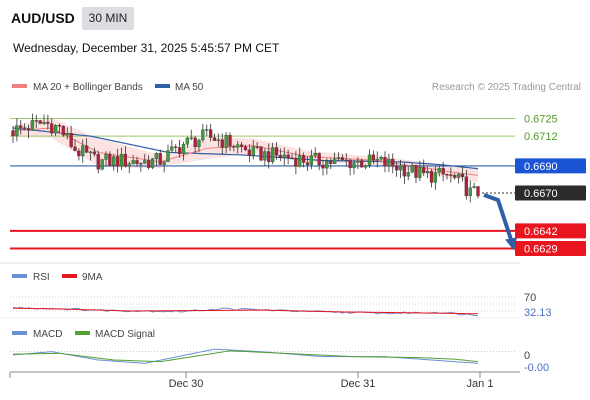  What do you see at coordinates (536, 368) in the screenshot?
I see `macd-value-label: -0.00` at bounding box center [536, 368].